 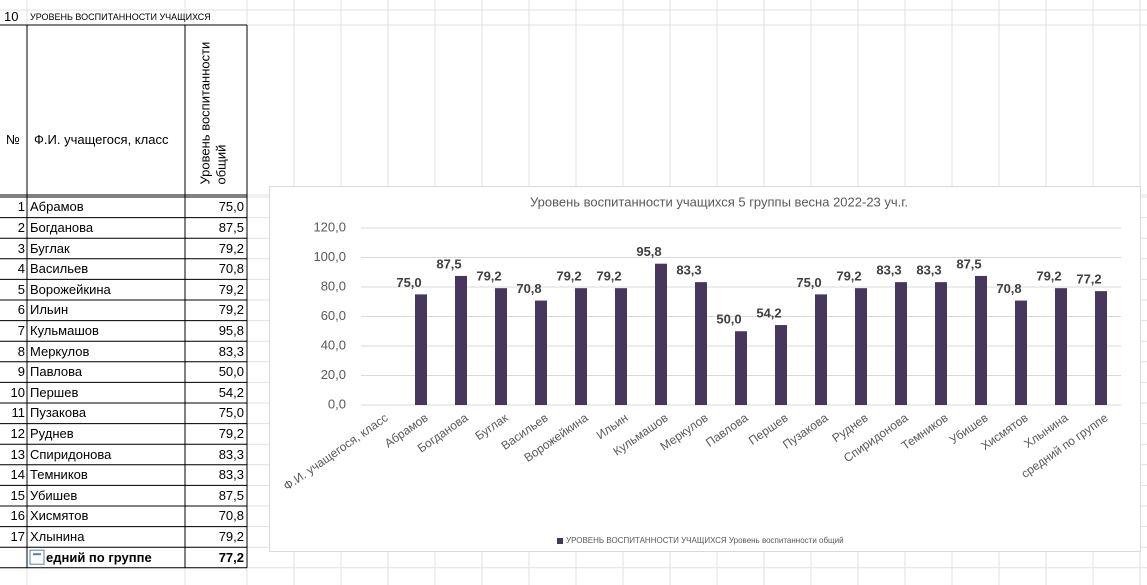 I want to click on y-tick-label: 20,0, so click(x=333, y=374).